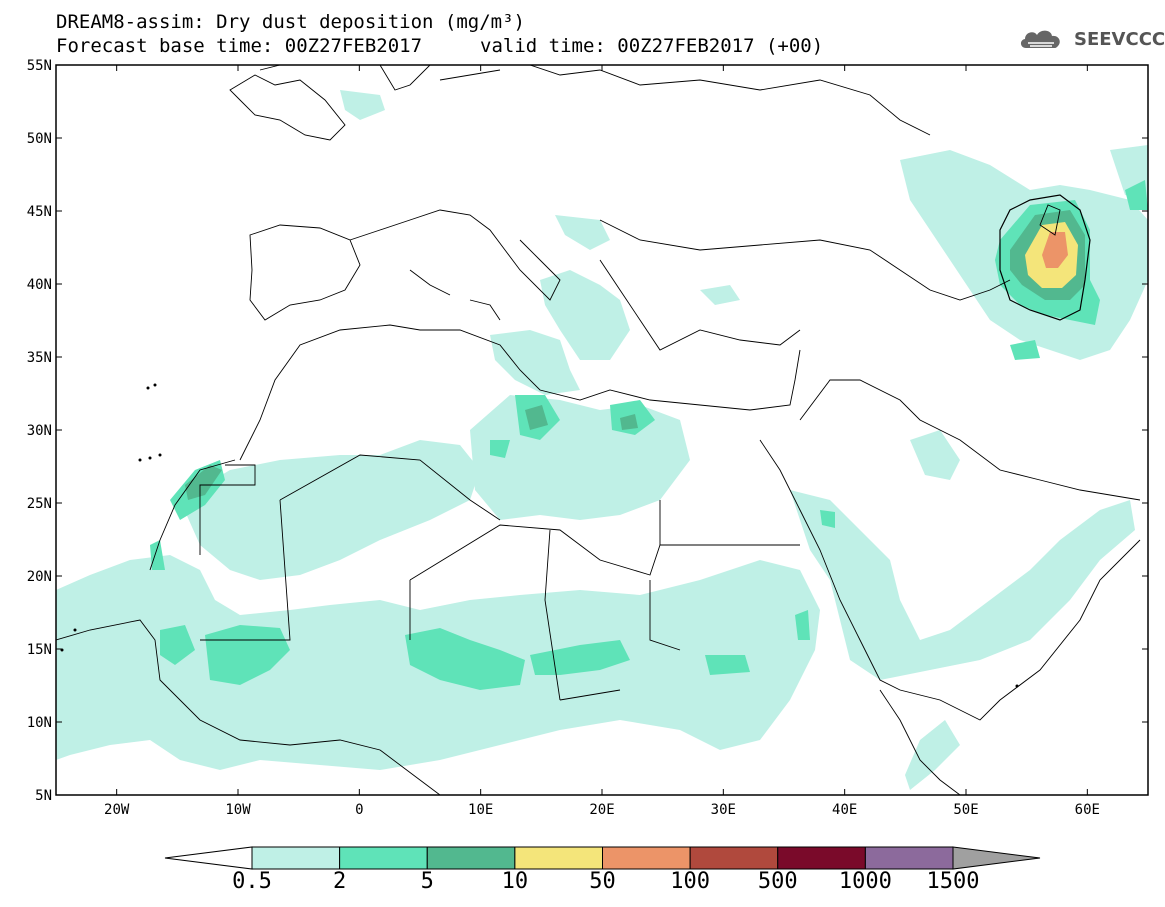  What do you see at coordinates (690, 881) in the screenshot?
I see `legend-label: 100` at bounding box center [690, 881].